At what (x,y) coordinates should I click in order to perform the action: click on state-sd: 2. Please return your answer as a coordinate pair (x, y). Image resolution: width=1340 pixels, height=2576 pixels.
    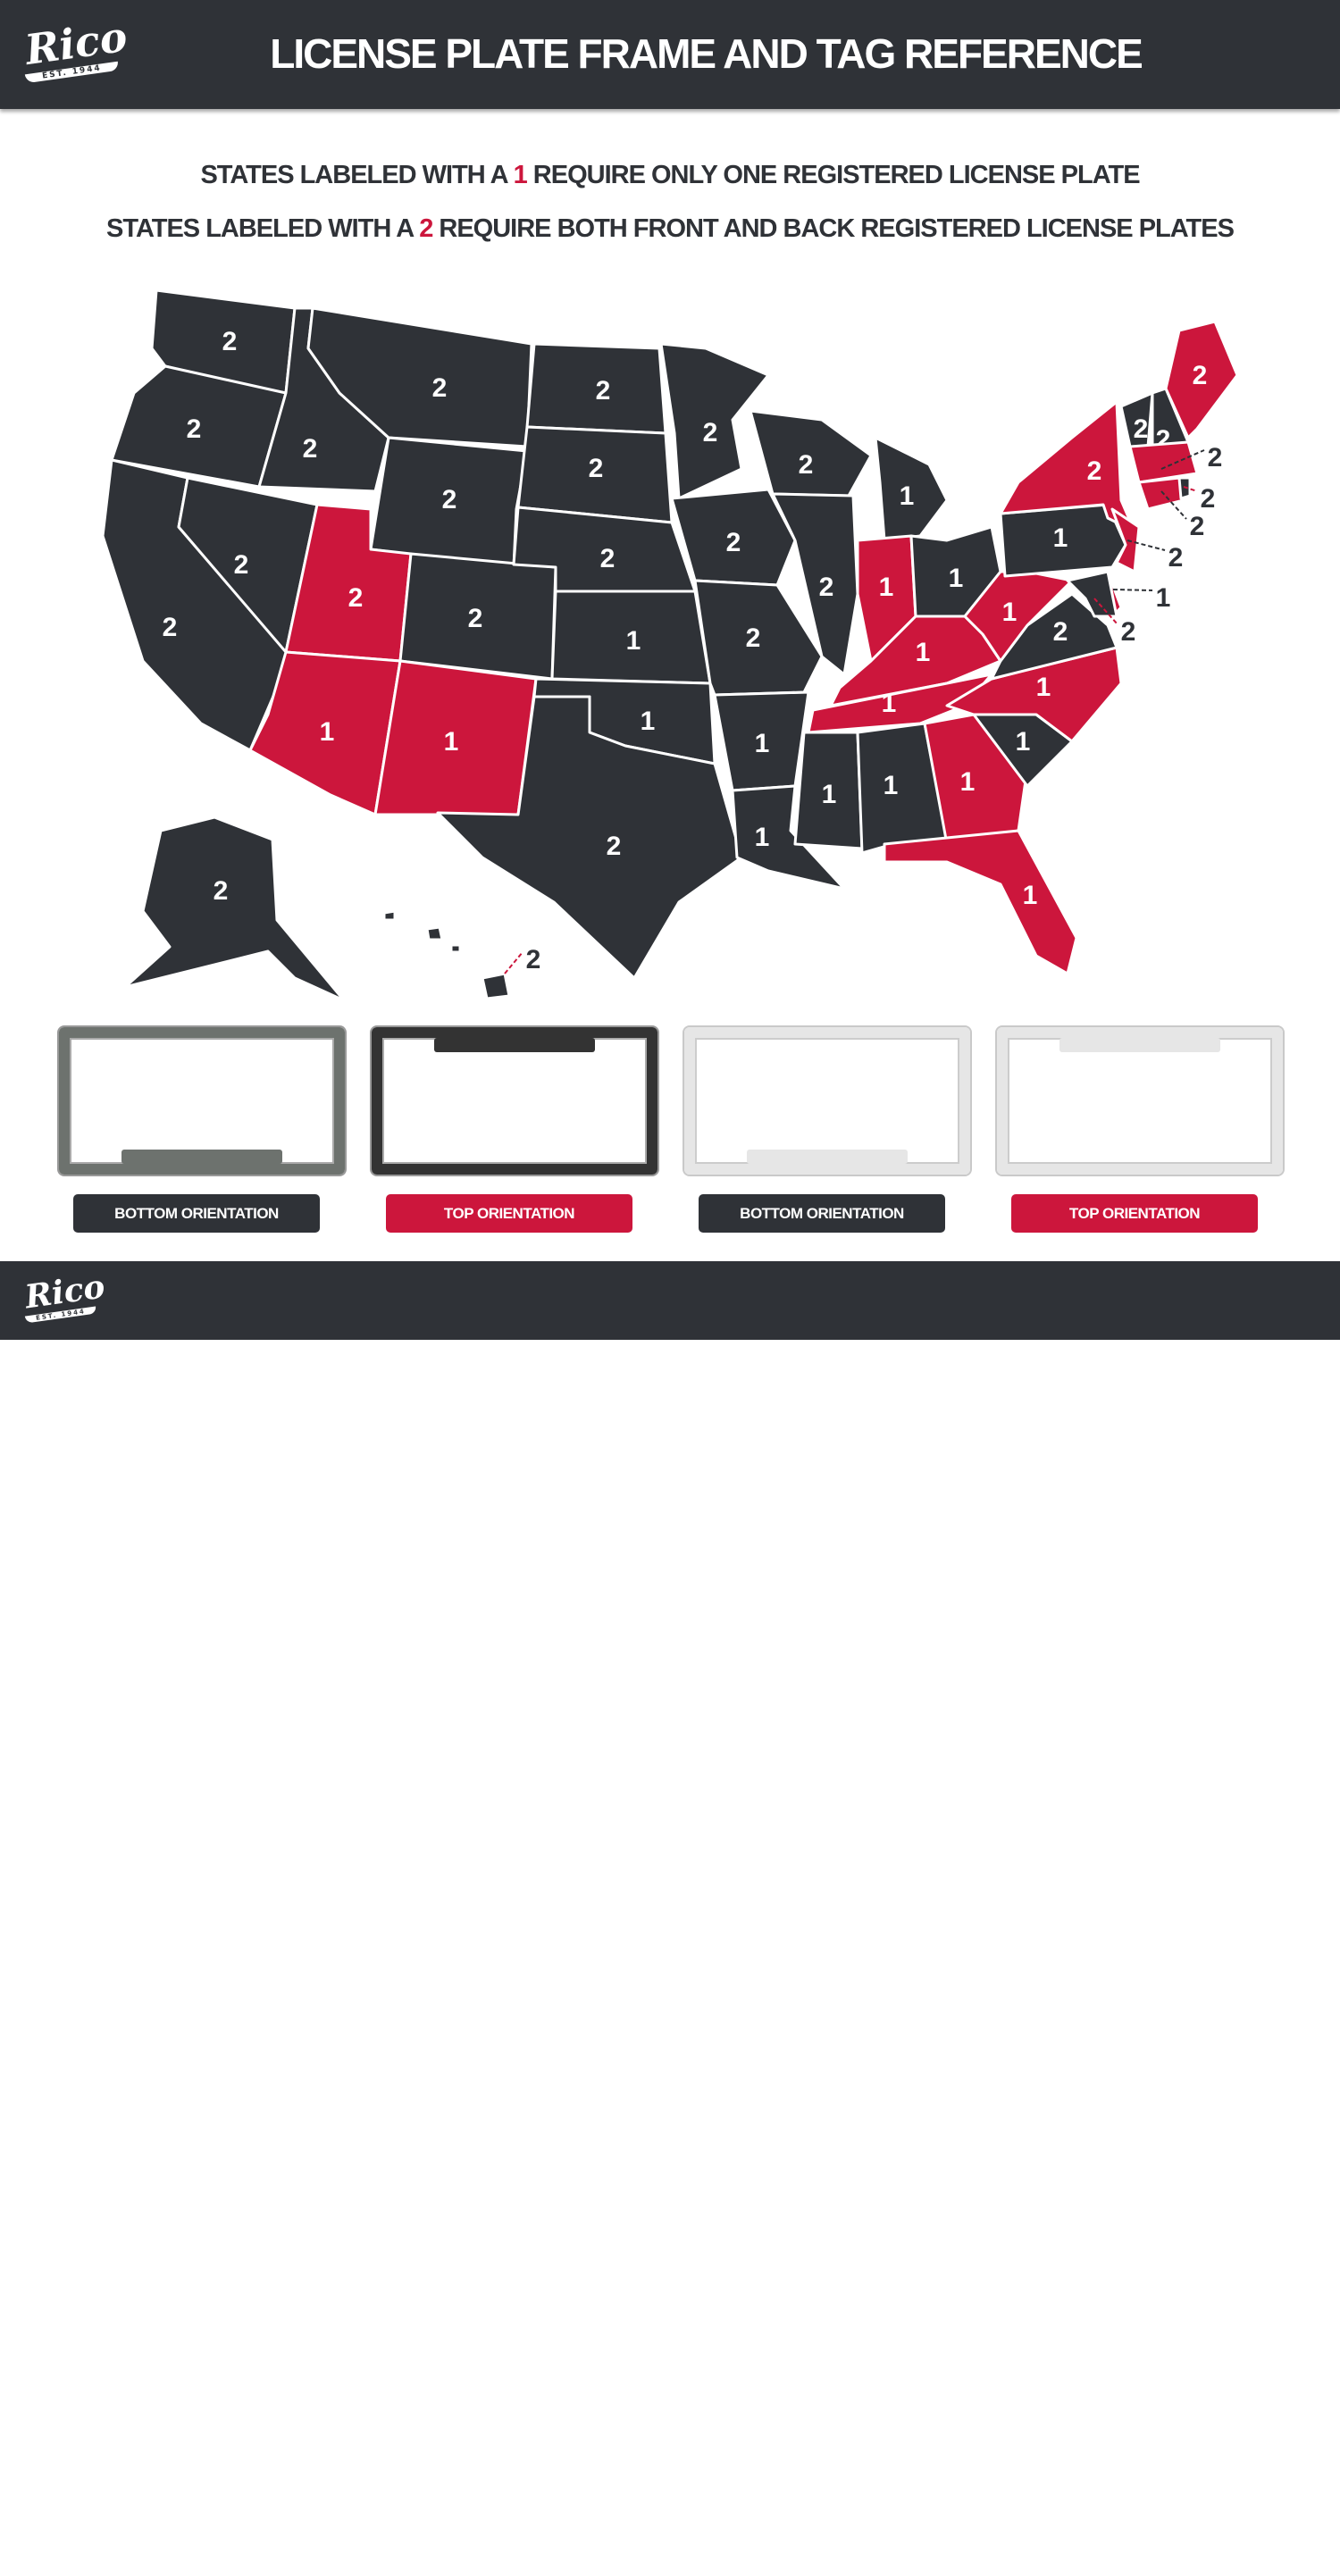
    Looking at the image, I should click on (595, 475).